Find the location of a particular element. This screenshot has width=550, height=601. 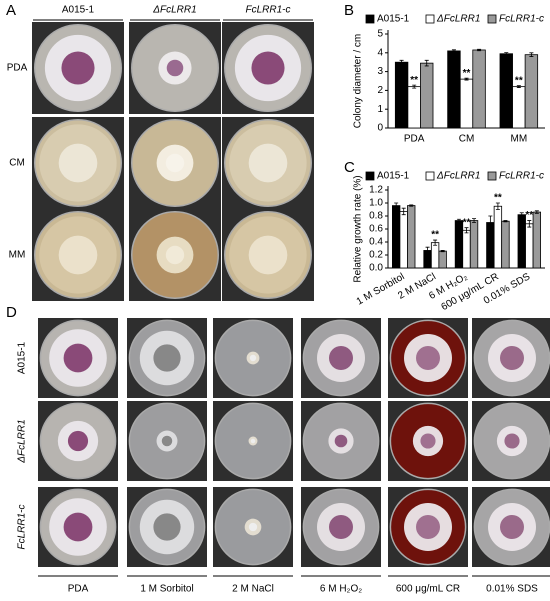

panel-label: A is located at coordinates (11, 10).